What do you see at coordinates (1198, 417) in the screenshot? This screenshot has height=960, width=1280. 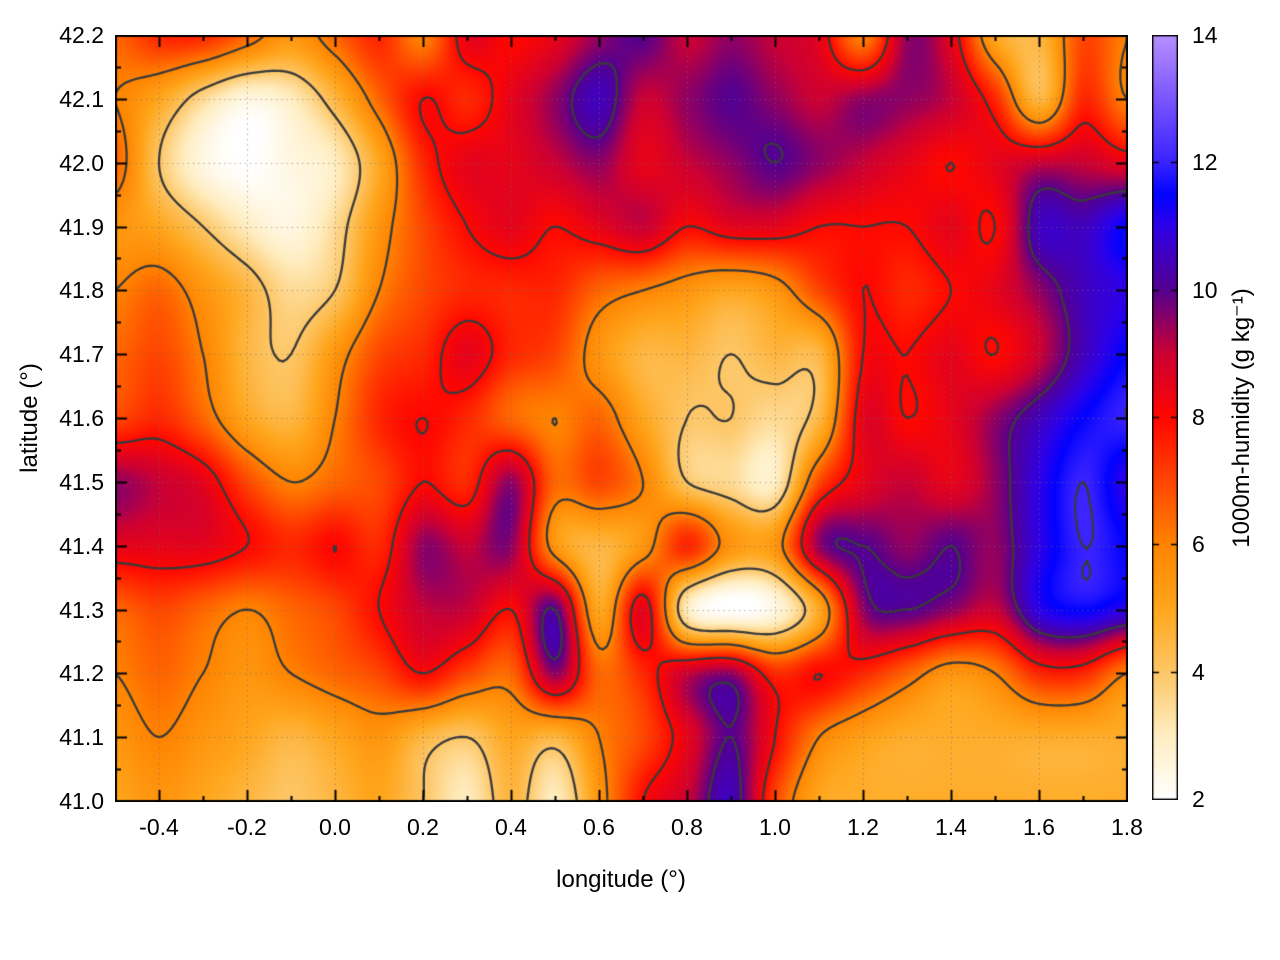 I see `colorbar-tick-label: 8` at bounding box center [1198, 417].